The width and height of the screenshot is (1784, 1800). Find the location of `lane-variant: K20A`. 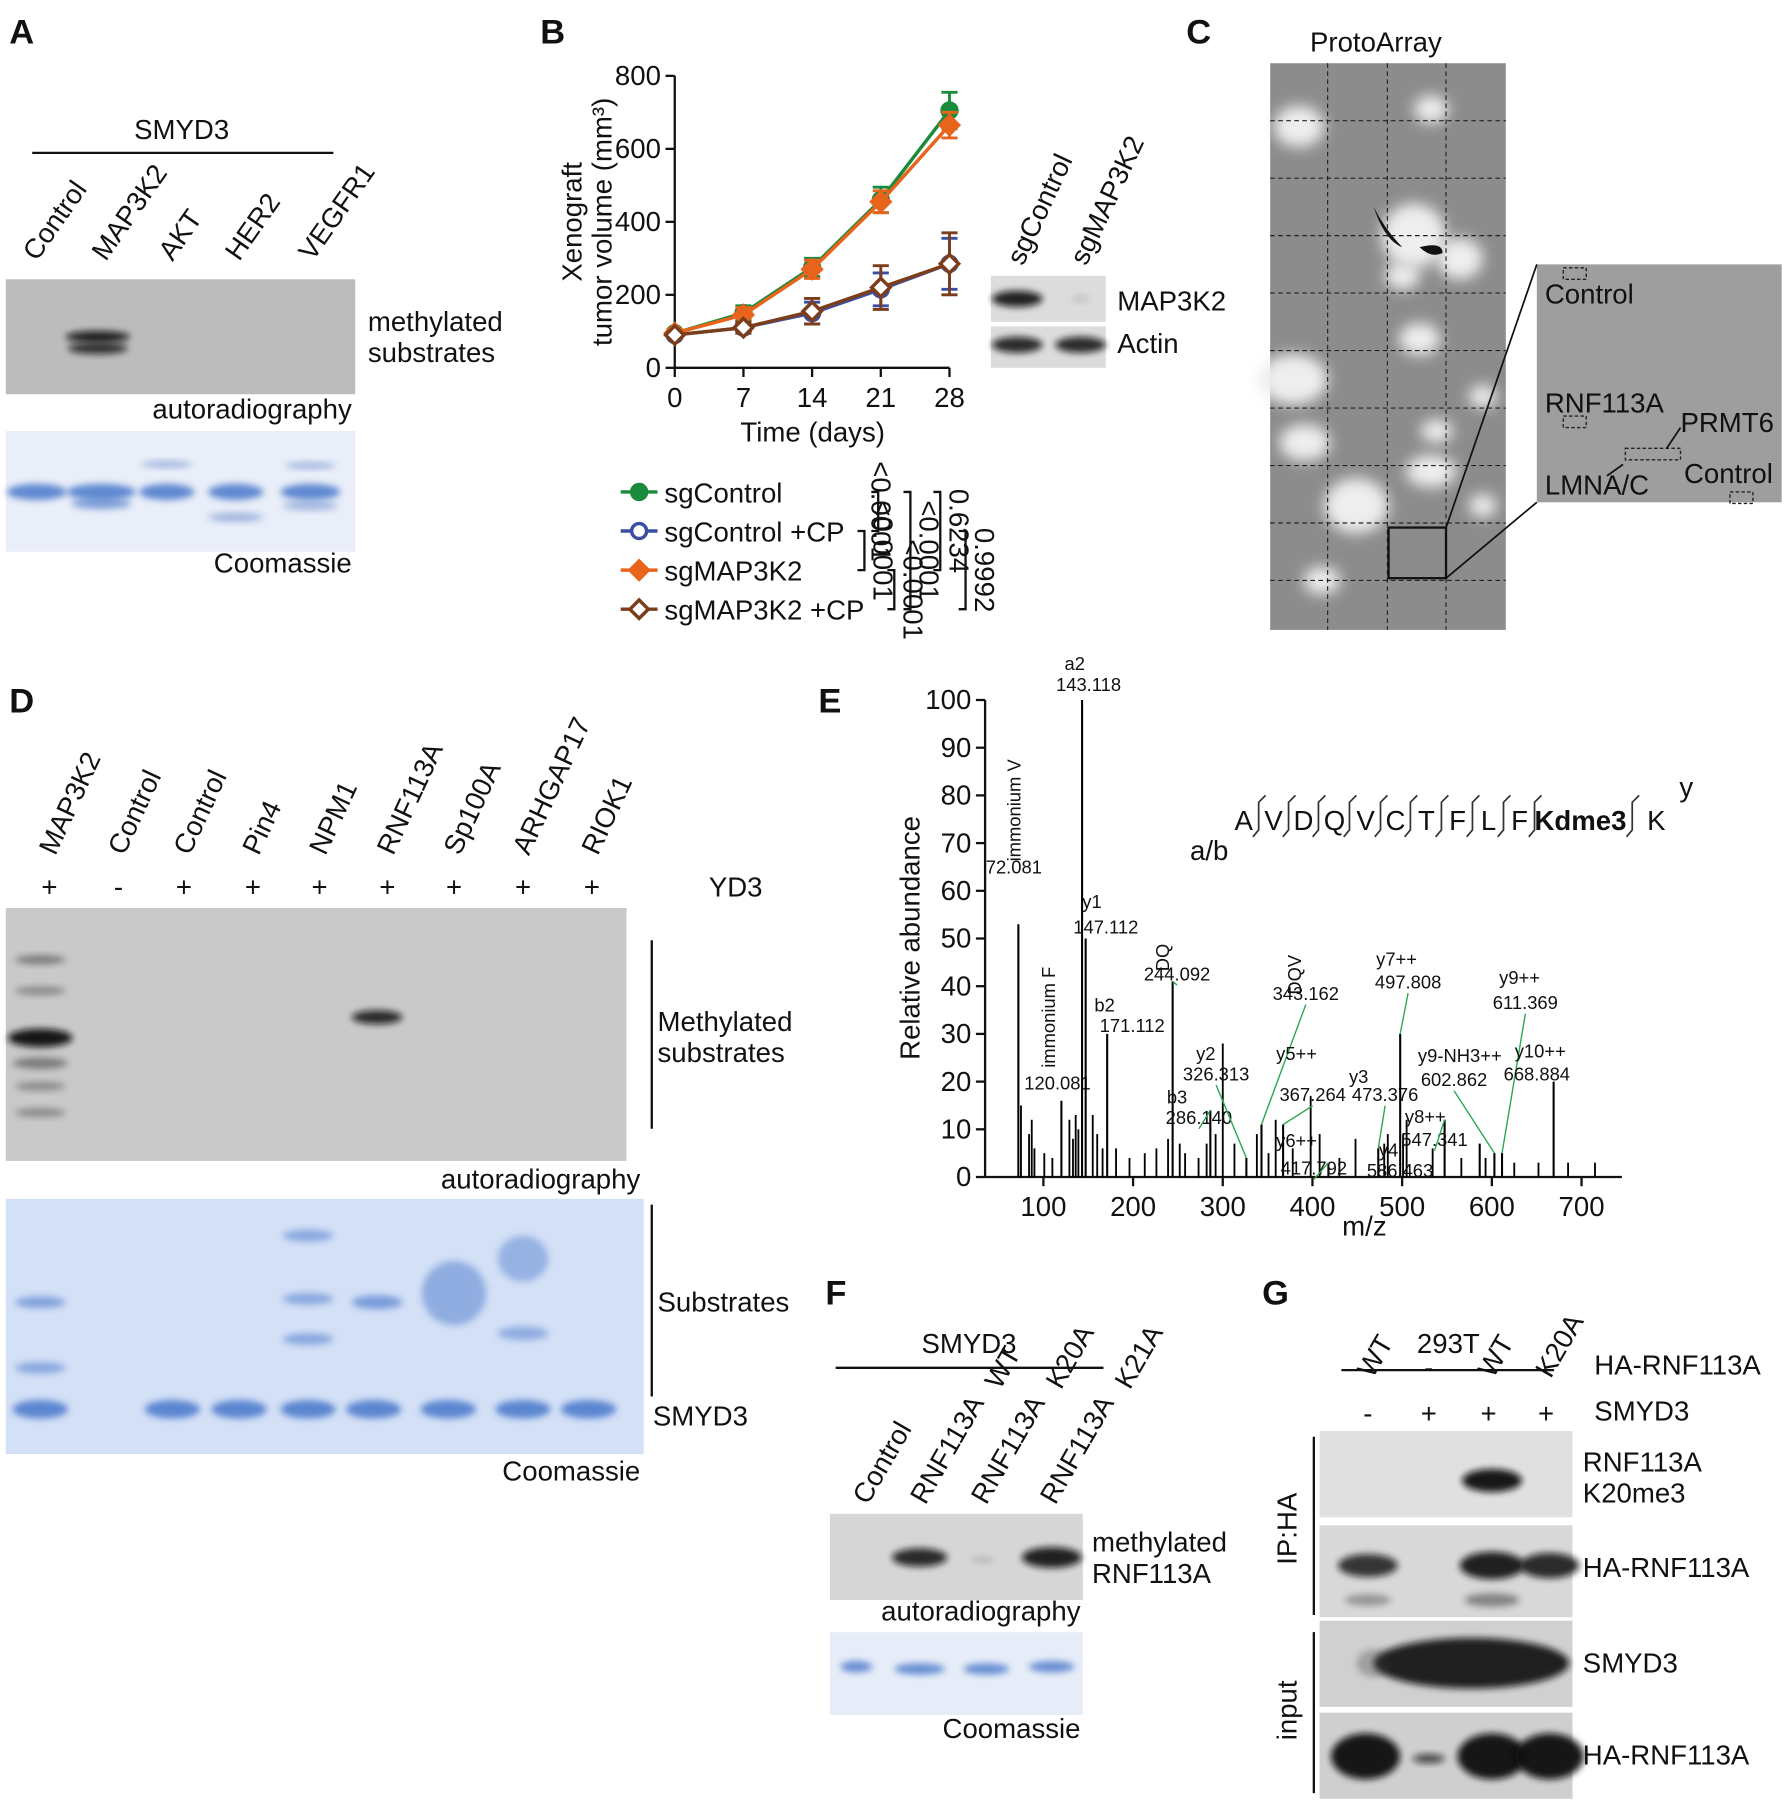

lane-variant: K20A is located at coordinates (1069, 1356).